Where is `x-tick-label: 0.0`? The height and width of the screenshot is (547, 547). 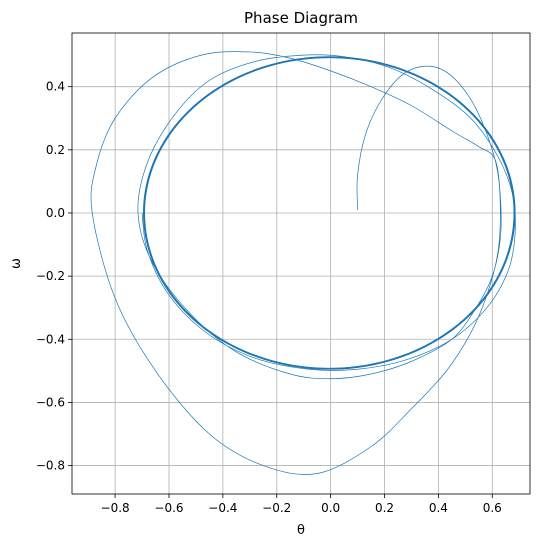 x-tick-label: 0.0 is located at coordinates (330, 508).